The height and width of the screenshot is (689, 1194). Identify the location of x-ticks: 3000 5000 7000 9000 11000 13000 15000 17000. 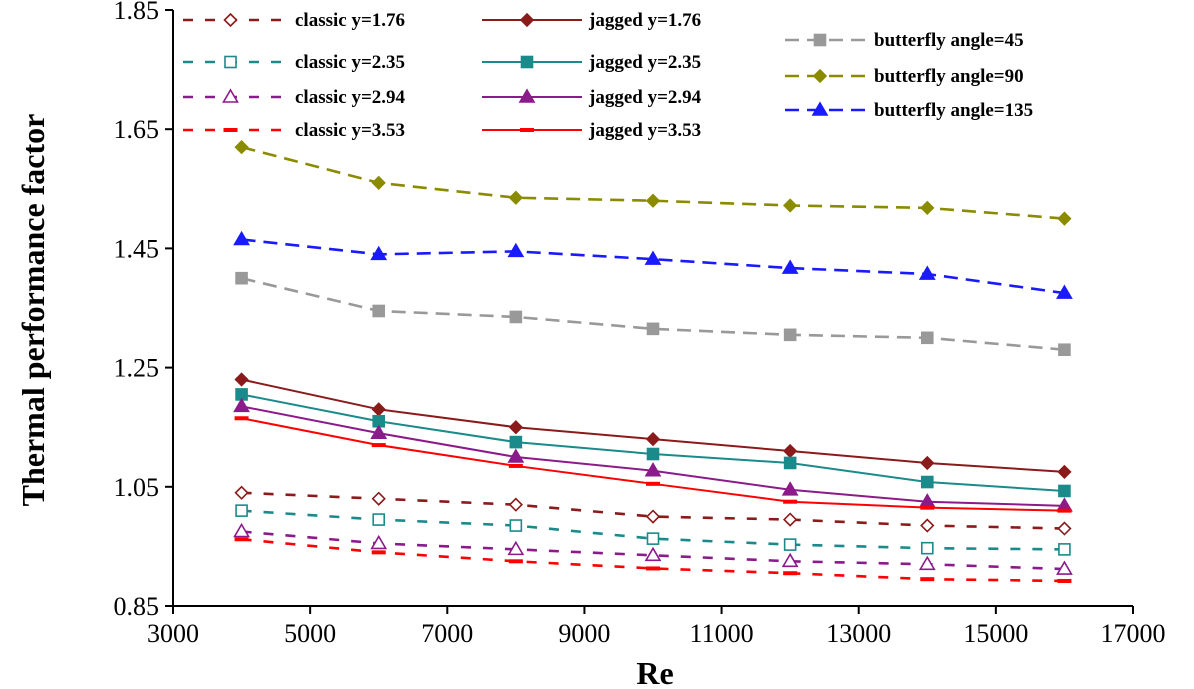
(656, 627).